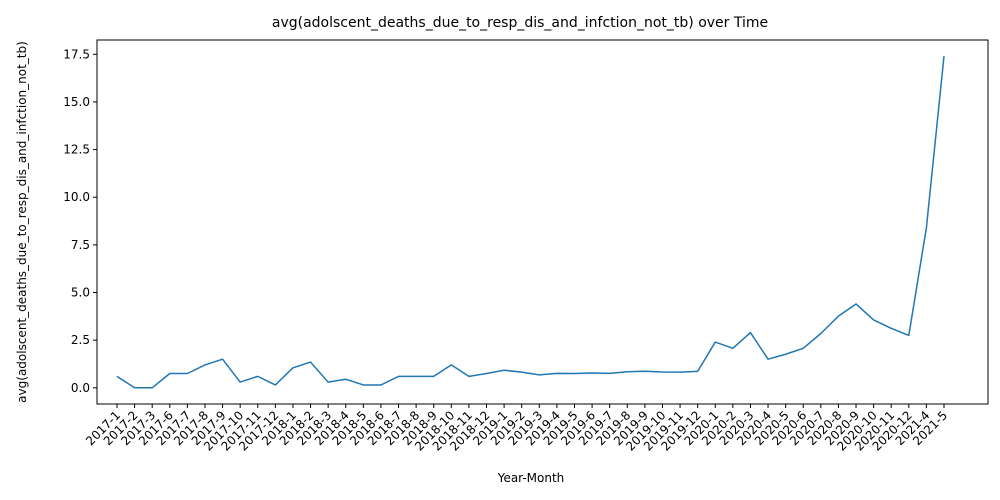 The height and width of the screenshot is (500, 1000). What do you see at coordinates (531, 478) in the screenshot?
I see `x-axis-label: Year-Month` at bounding box center [531, 478].